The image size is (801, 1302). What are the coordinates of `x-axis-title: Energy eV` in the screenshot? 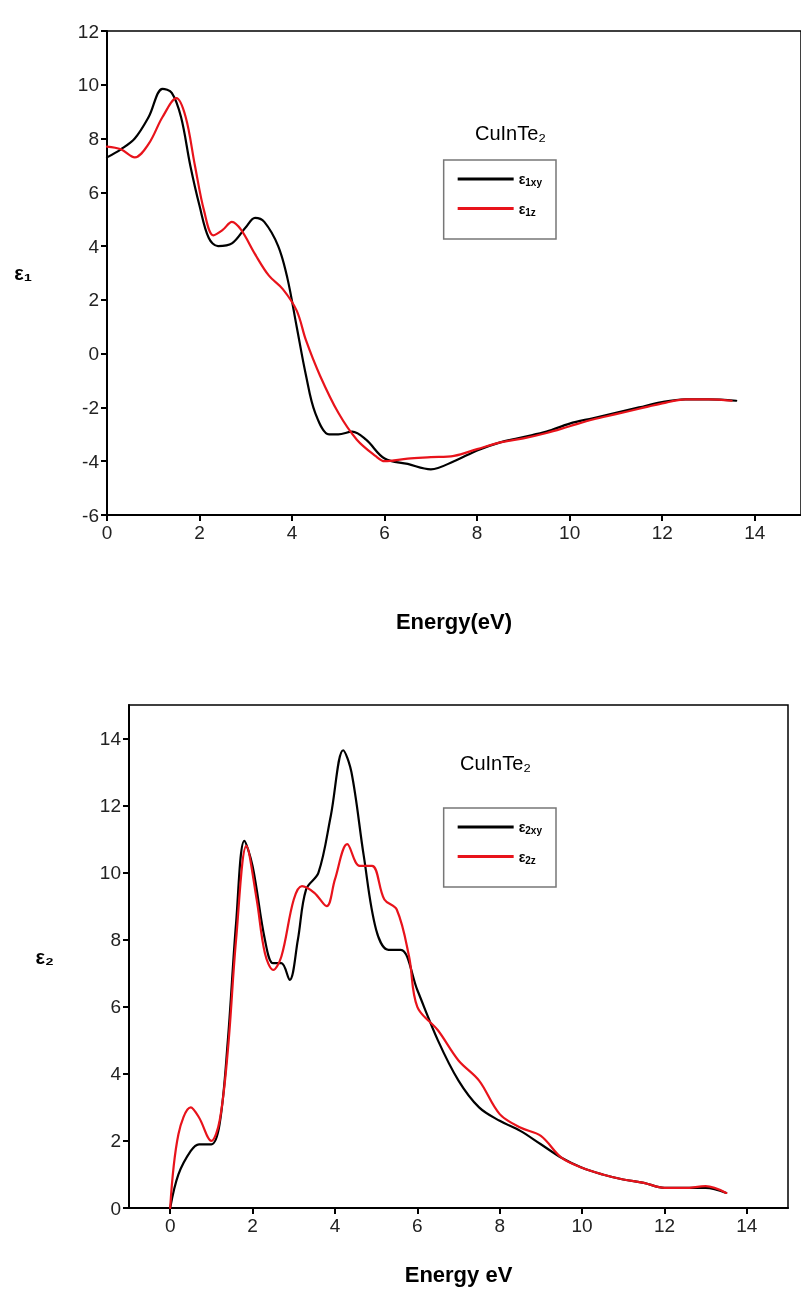 It's located at (458, 1274).